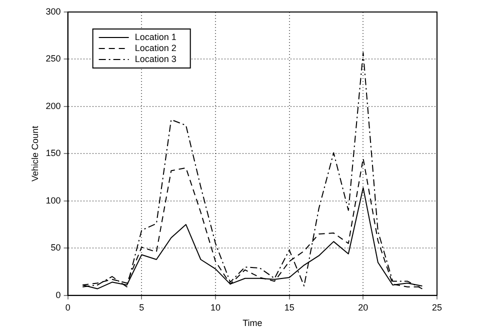 This screenshot has height=335, width=481. Describe the element at coordinates (58, 295) in the screenshot. I see `y-tick-label: 0` at that location.